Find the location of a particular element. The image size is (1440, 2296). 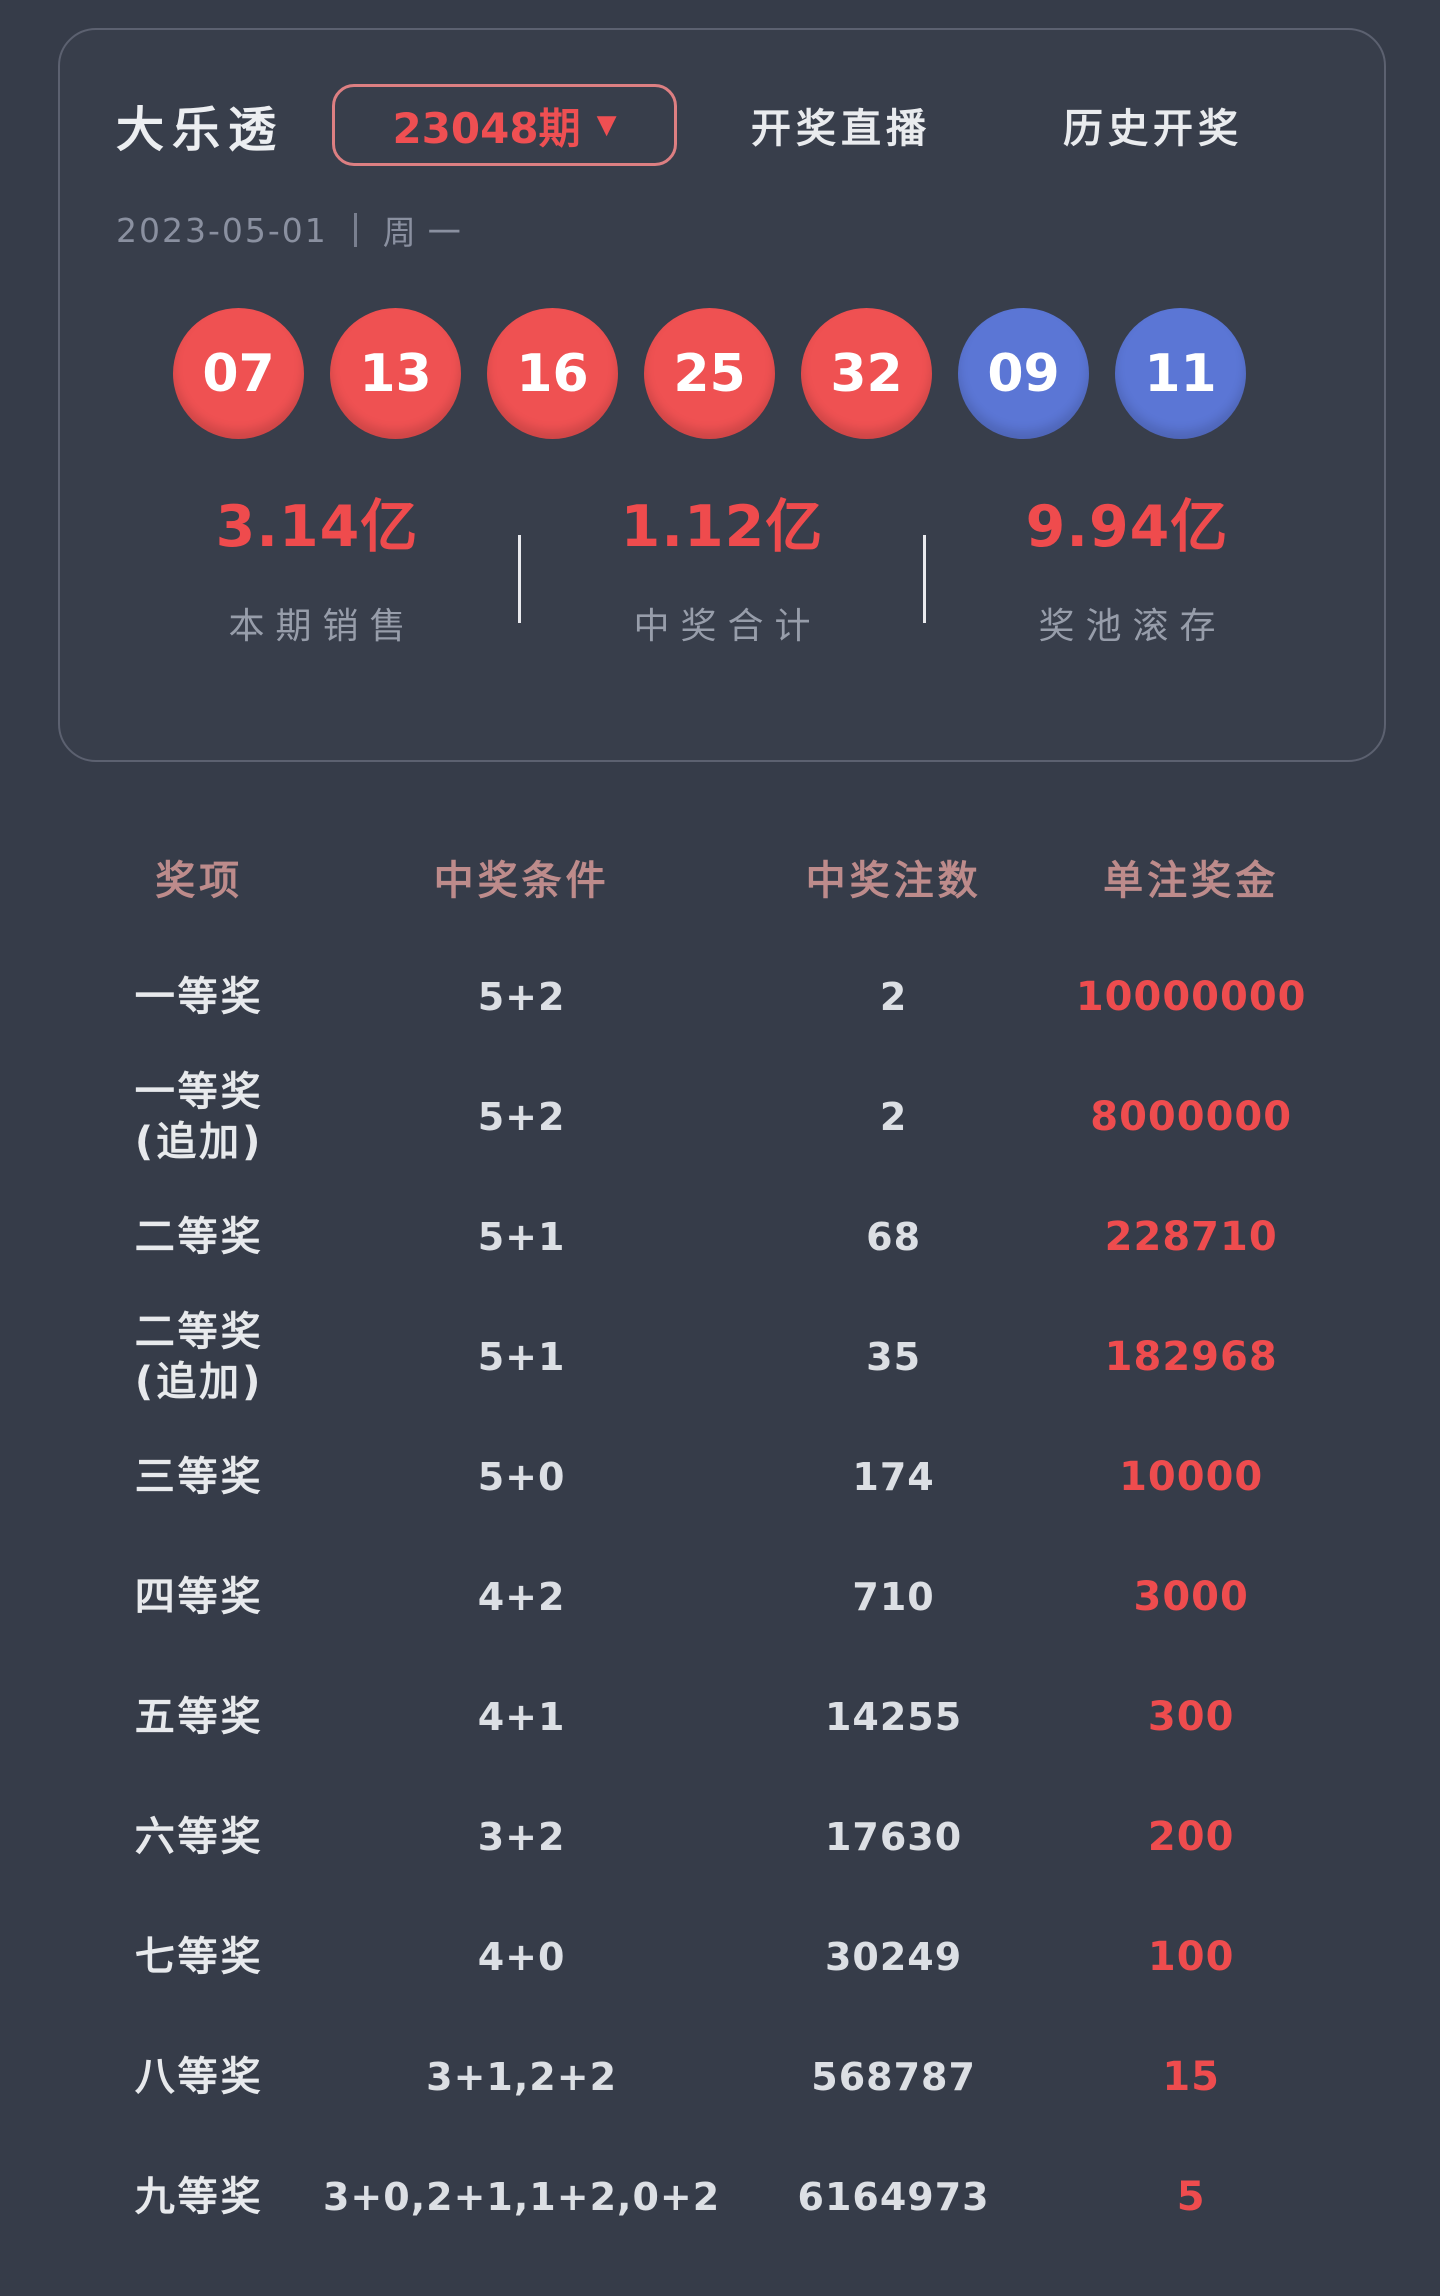

winner-count: 30249 is located at coordinates (893, 1957).